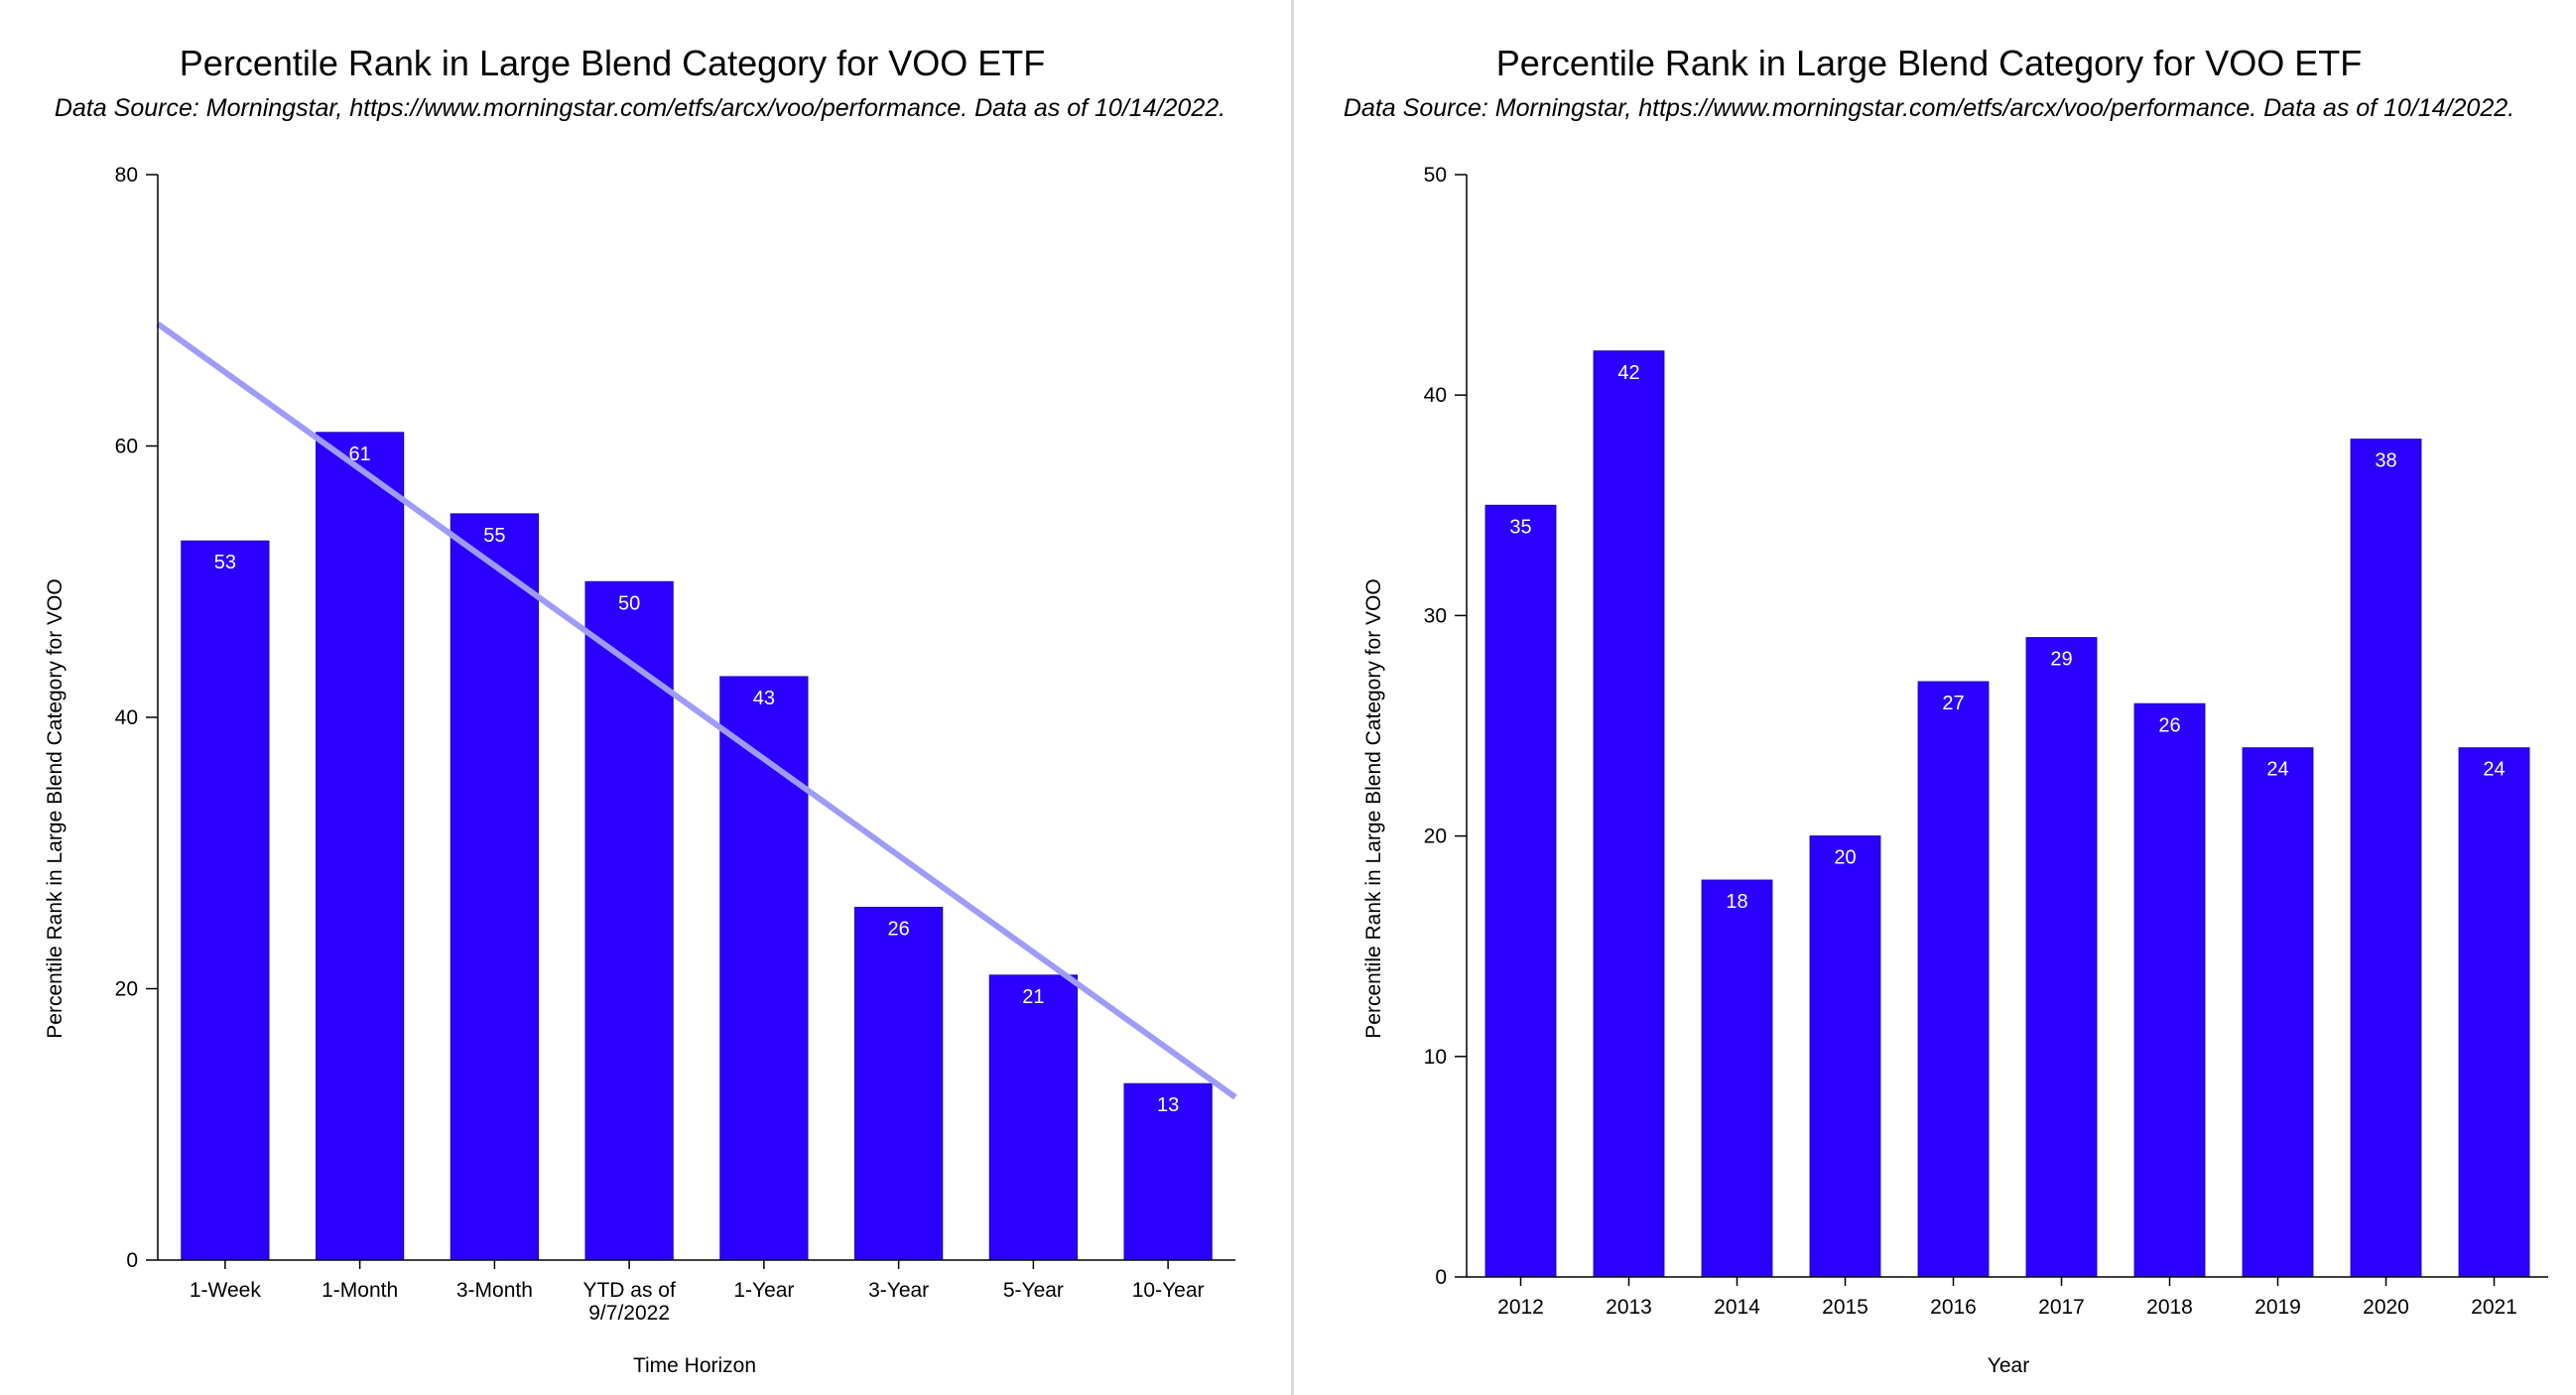 The width and height of the screenshot is (2576, 1395). I want to click on bar-value-label: 21, so click(1033, 997).